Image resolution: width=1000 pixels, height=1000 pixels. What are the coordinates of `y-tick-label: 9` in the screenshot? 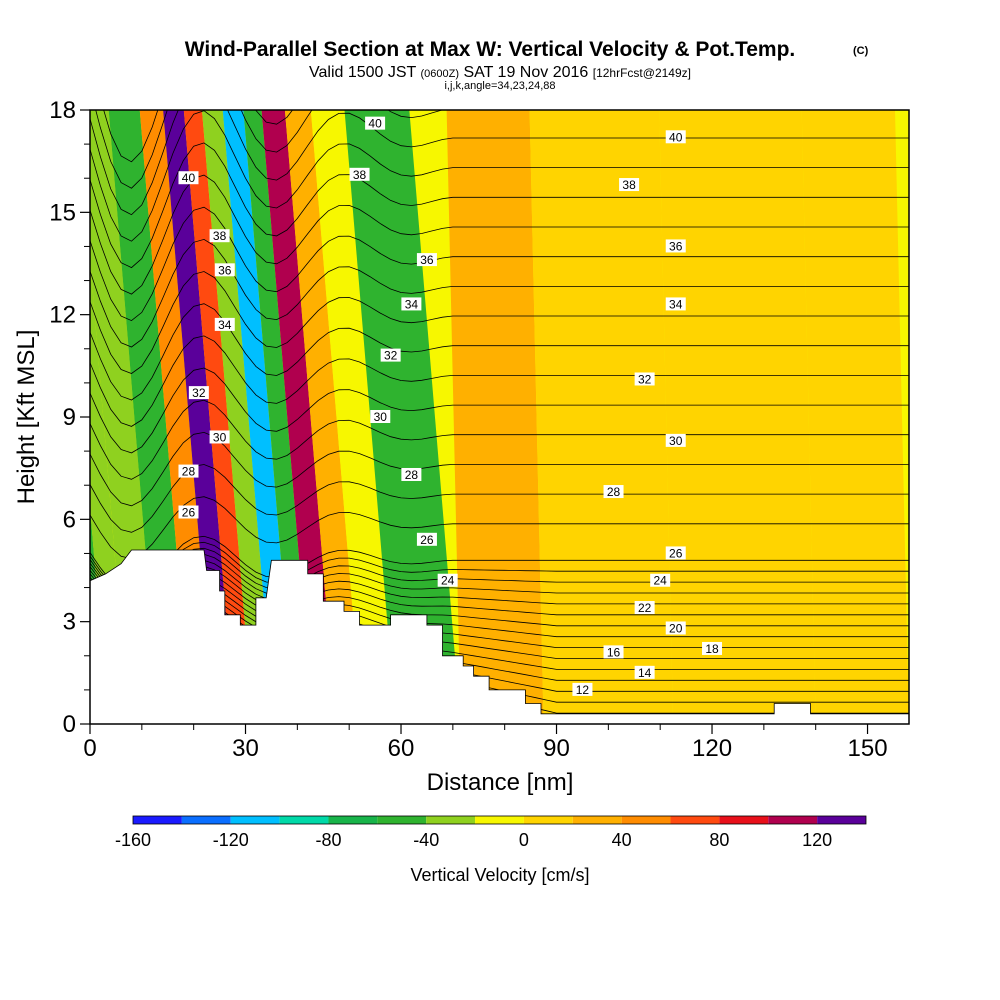 It's located at (69, 417).